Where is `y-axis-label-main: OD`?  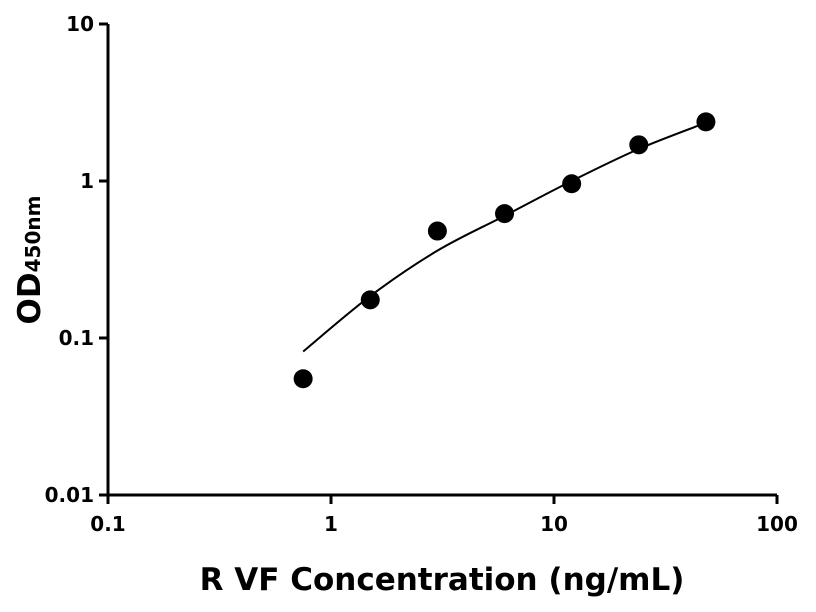
y-axis-label-main: OD is located at coordinates (30, 298).